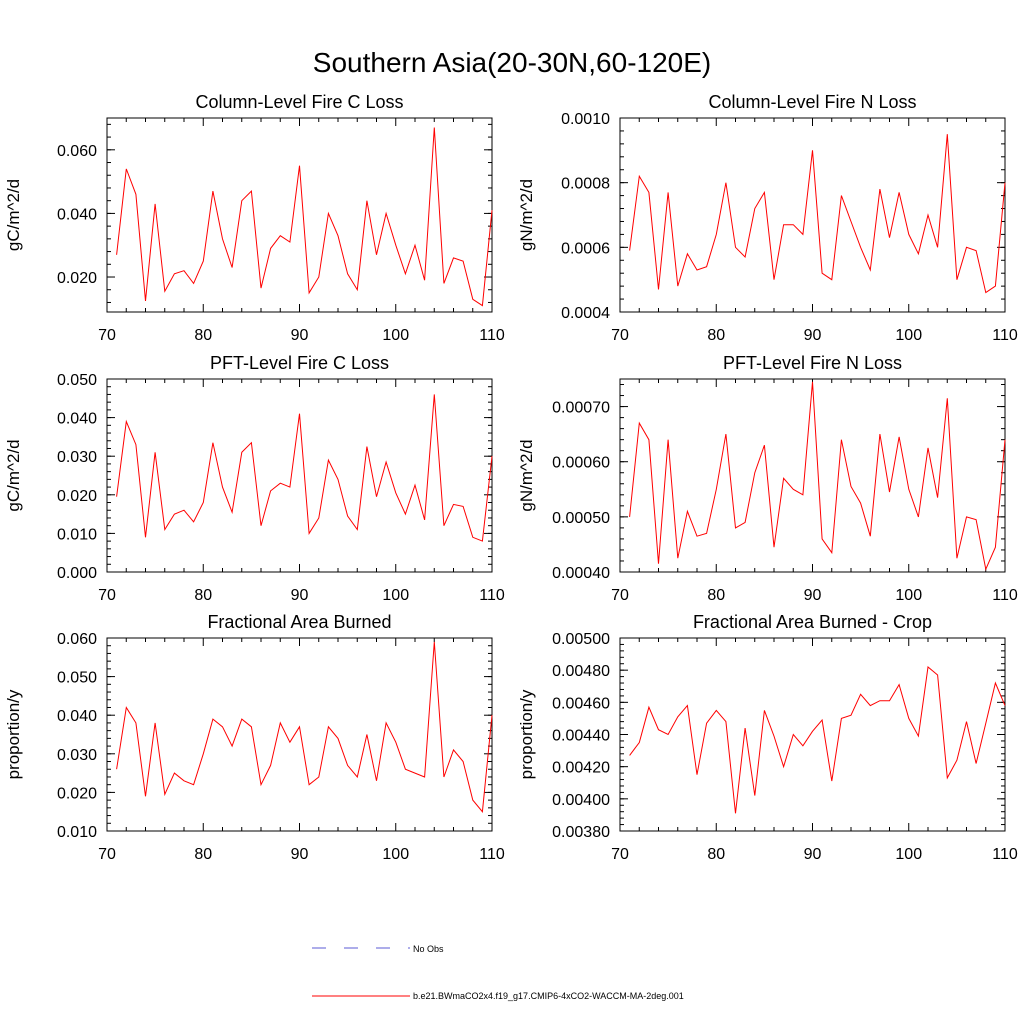 The image size is (1024, 1024). Describe the element at coordinates (581, 518) in the screenshot. I see `y-tick-label: 0.00050` at that location.